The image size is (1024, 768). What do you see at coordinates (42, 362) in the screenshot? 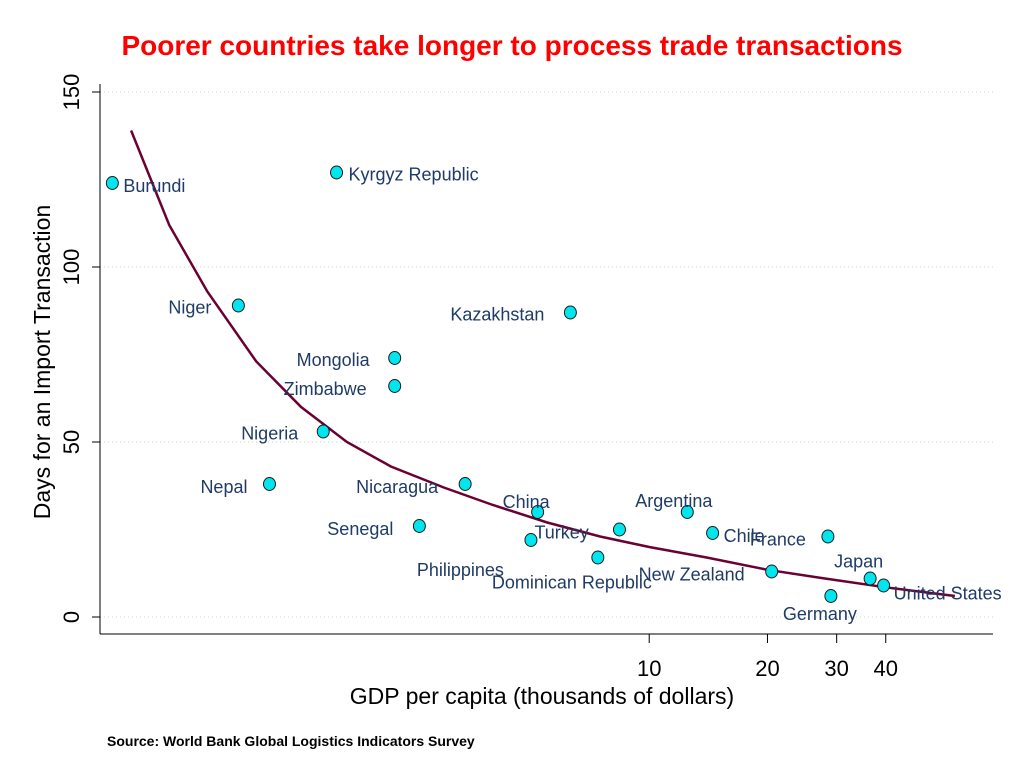
I see `y-axis-label: Days for an Import Transaction` at bounding box center [42, 362].